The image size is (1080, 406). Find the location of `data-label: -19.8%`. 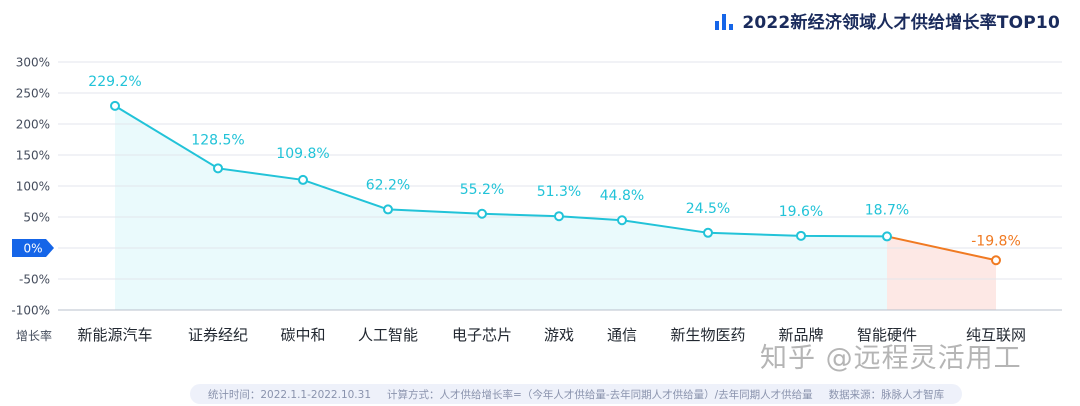

data-label: -19.8% is located at coordinates (996, 241).